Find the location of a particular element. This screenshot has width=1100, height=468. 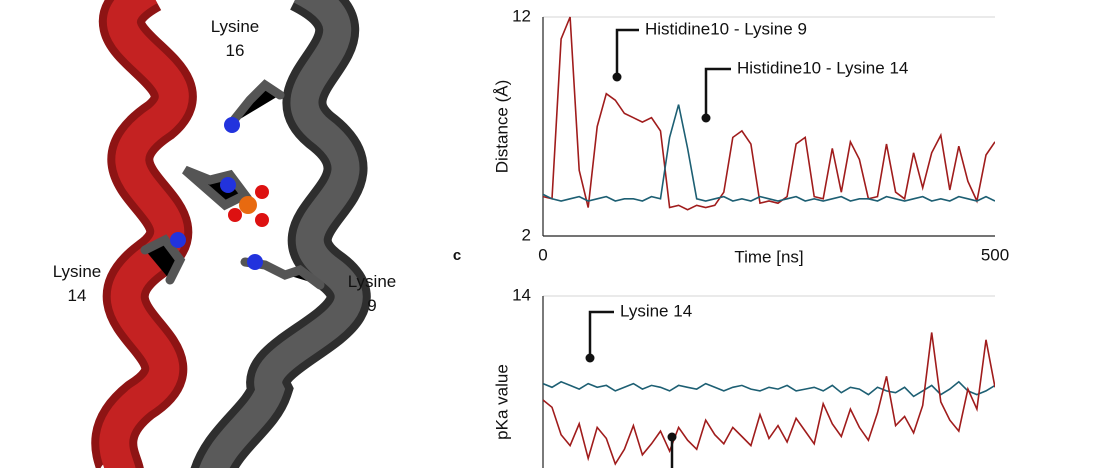

annotation: Histidine10 - Lysine 9 is located at coordinates (726, 28).